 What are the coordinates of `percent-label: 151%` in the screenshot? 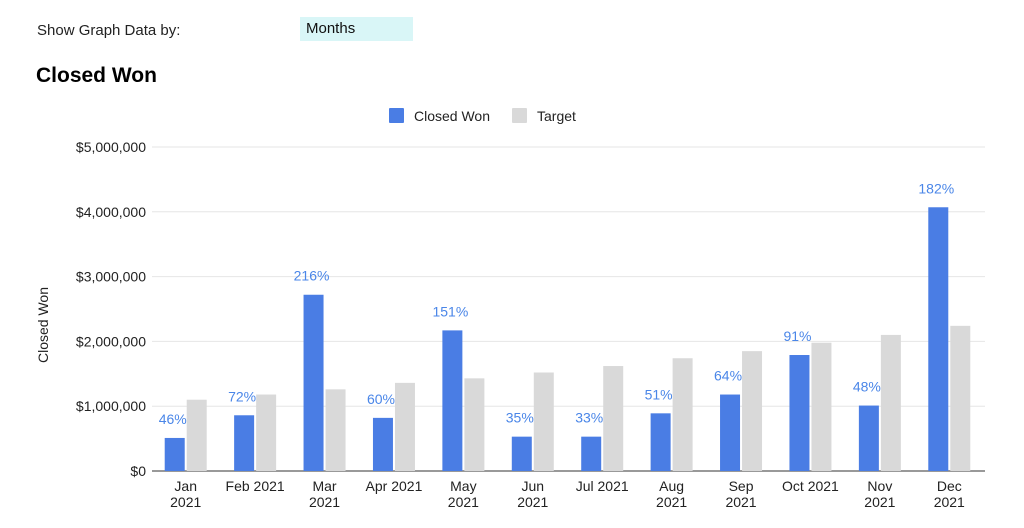 It's located at (450, 311).